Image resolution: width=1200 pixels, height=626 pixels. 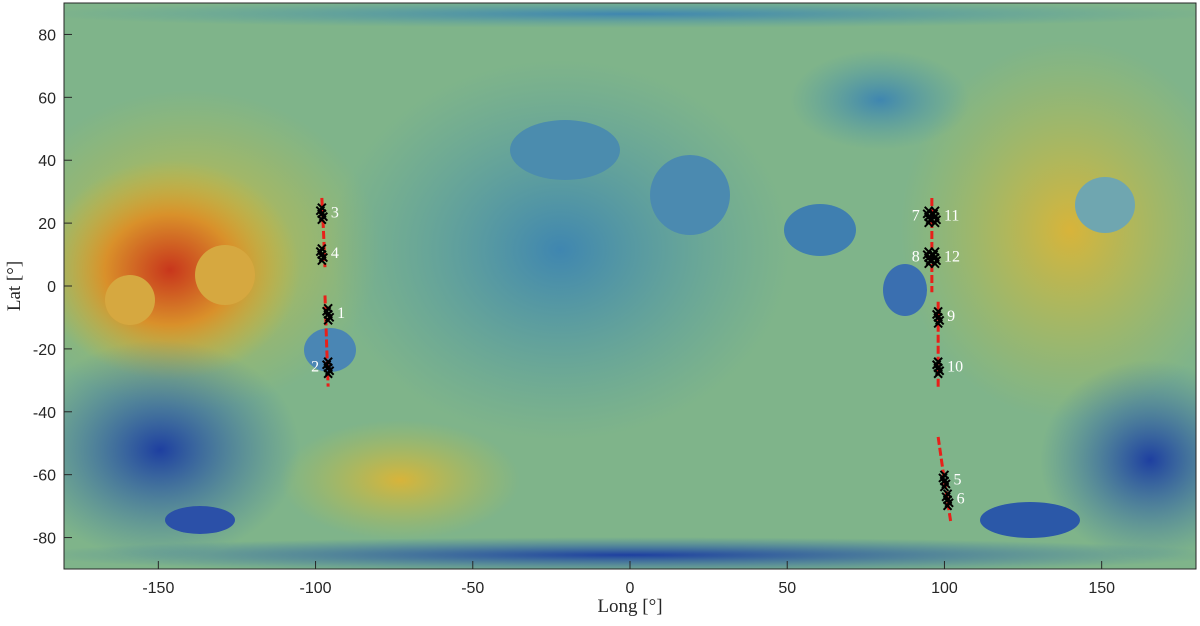 I want to click on site-label: 12, so click(x=952, y=256).